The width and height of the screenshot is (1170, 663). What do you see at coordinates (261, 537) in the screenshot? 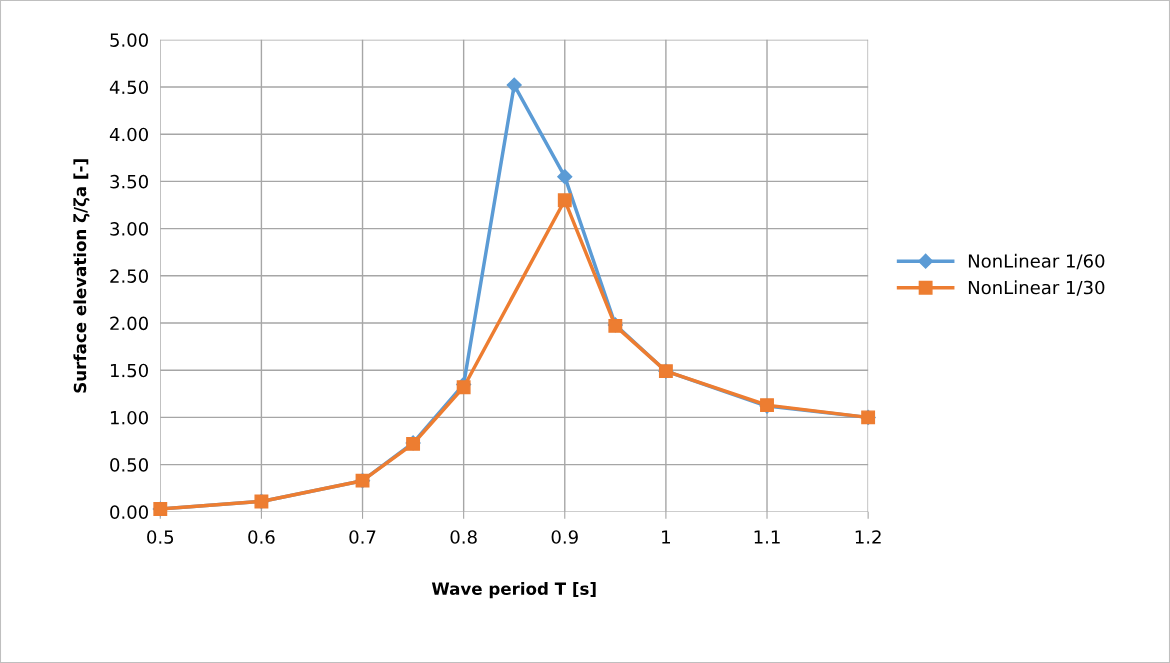
I see `x-tick-label: 0.6` at bounding box center [261, 537].